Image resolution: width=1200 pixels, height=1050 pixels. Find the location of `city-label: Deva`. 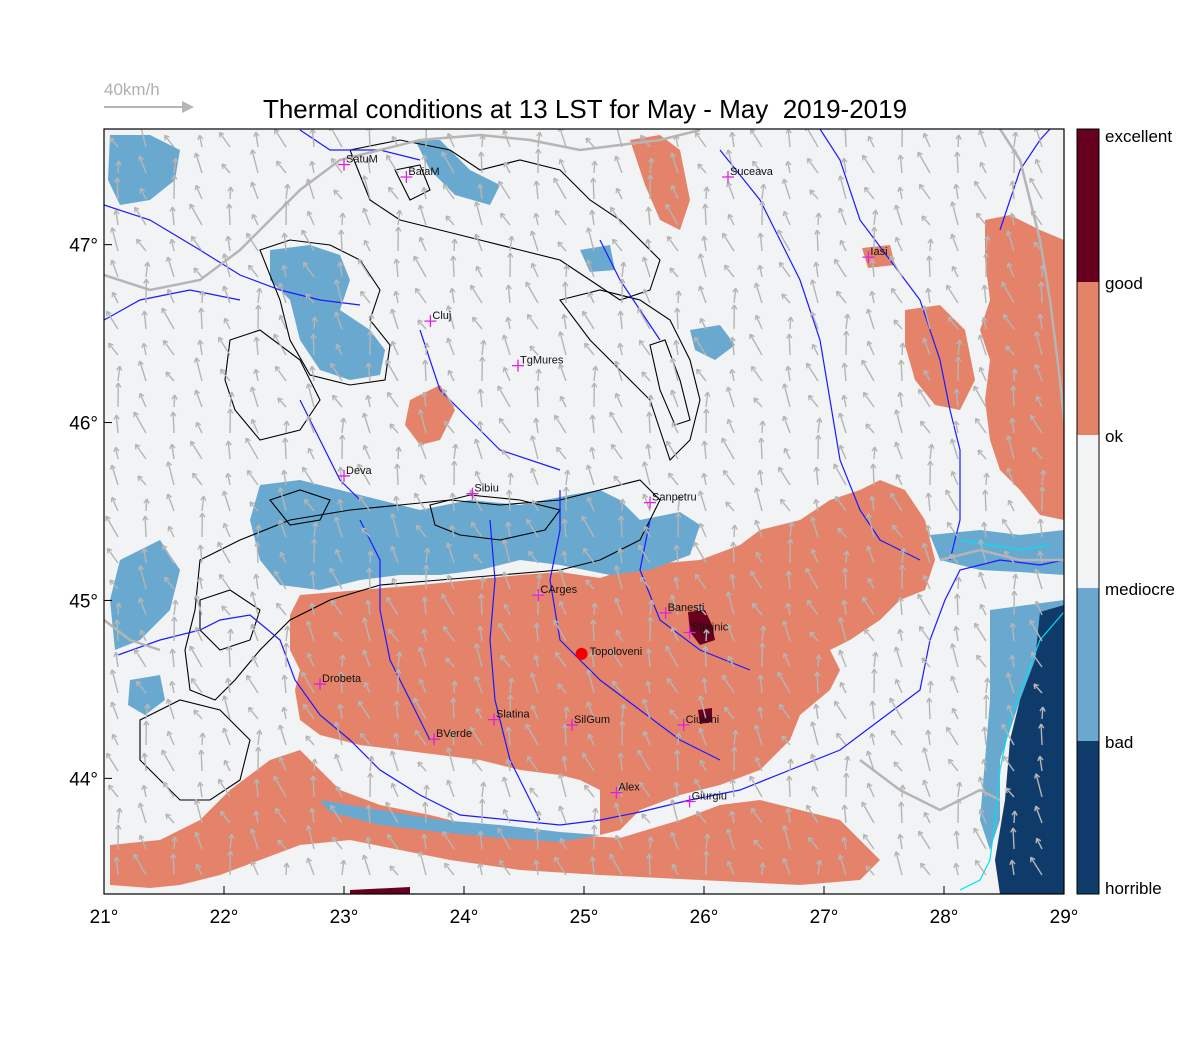

city-label: Deva is located at coordinates (359, 471).